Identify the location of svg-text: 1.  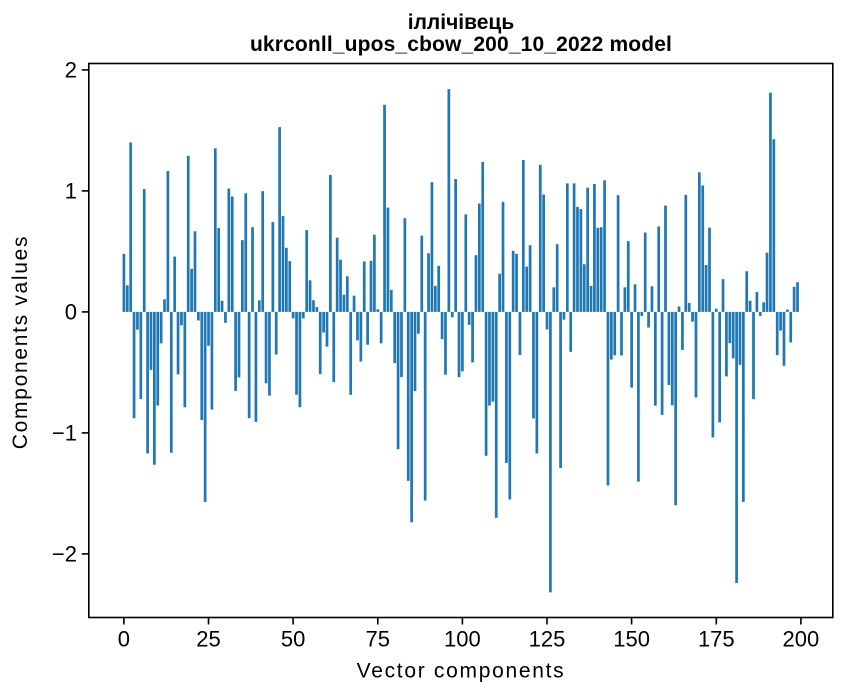
(71, 191).